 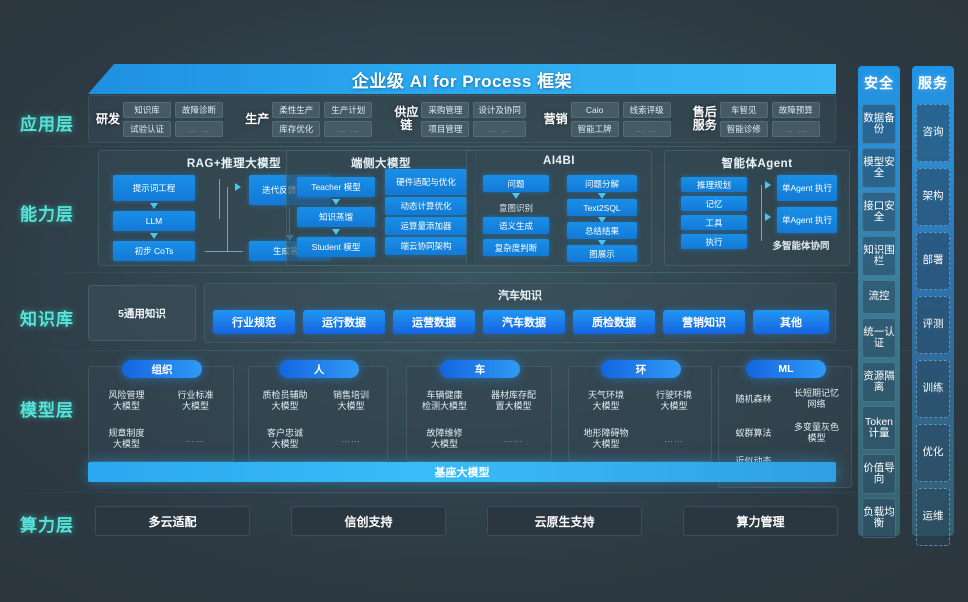 I want to click on knowledge-pill: 运行数据, so click(x=344, y=322).